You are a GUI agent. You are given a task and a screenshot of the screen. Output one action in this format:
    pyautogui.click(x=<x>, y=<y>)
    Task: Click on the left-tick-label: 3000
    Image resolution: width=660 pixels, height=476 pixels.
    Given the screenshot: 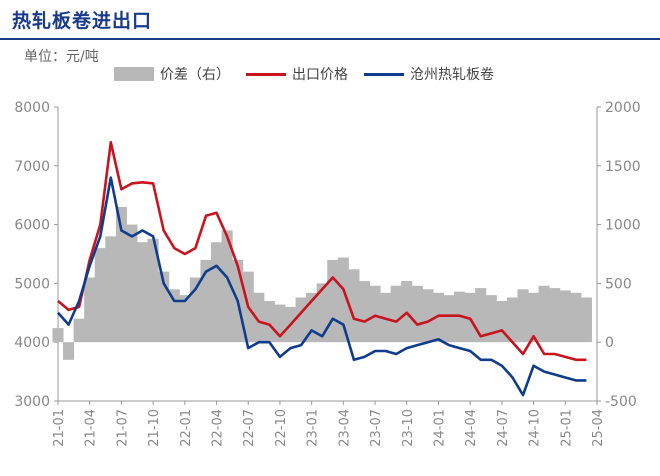 What is the action you would take?
    pyautogui.click(x=32, y=402)
    